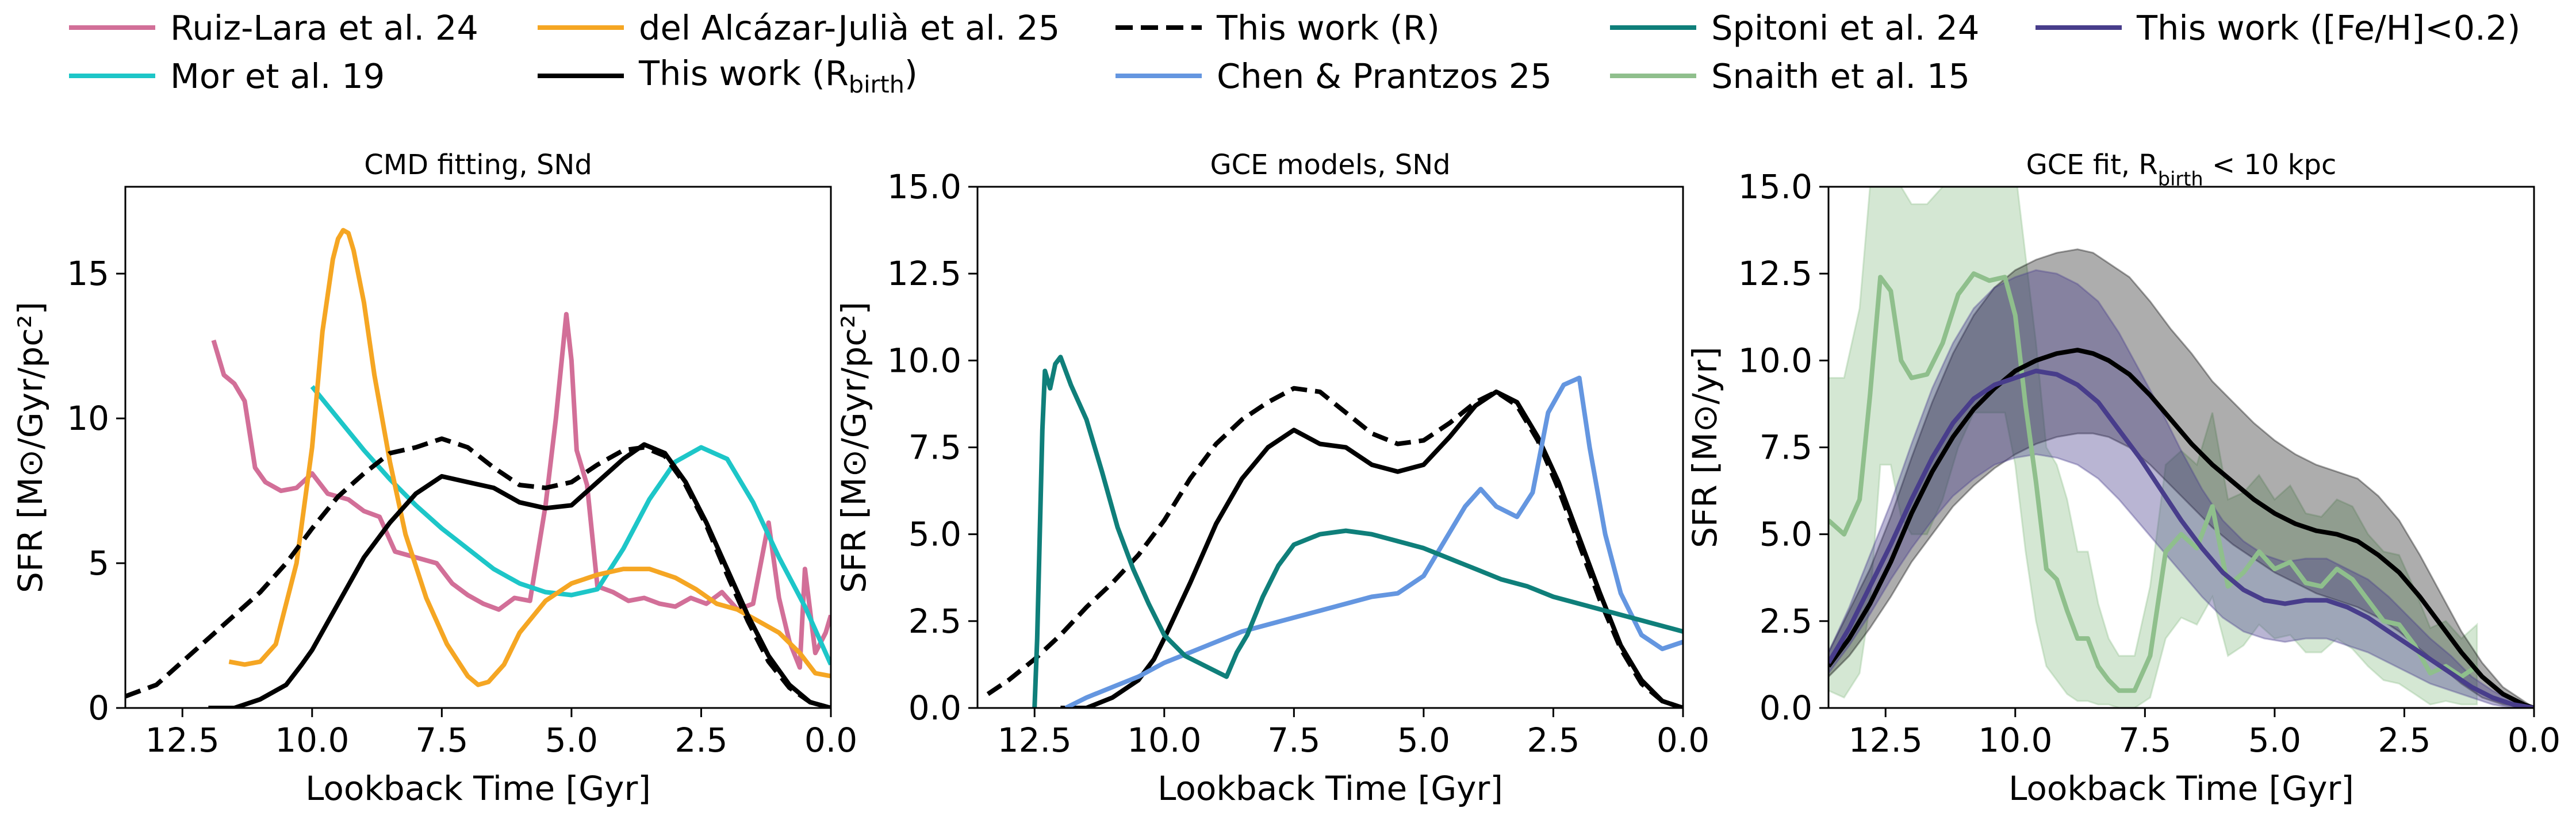 Image resolution: width=2576 pixels, height=816 pixels. What do you see at coordinates (1330, 165) in the screenshot?
I see `panel-title: GCE models, SNd` at bounding box center [1330, 165].